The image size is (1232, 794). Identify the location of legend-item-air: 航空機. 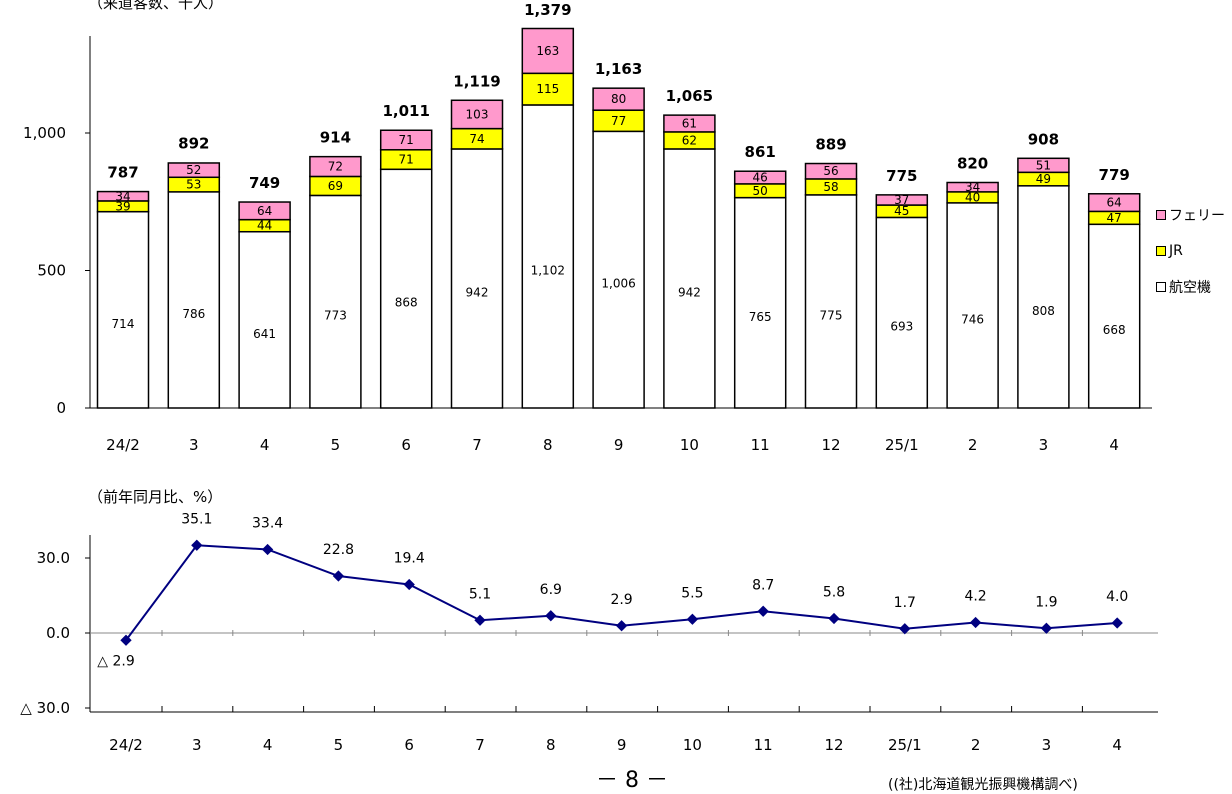
(1190, 287).